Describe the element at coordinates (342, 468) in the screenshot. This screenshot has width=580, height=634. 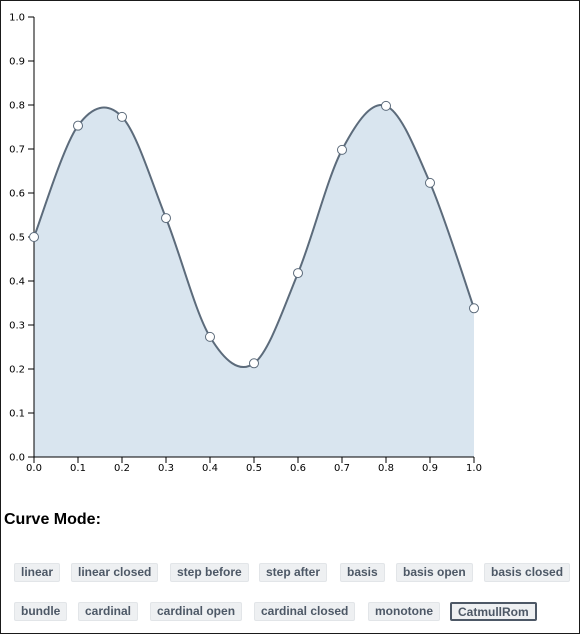
I see `x-tick-label: 0.7` at that location.